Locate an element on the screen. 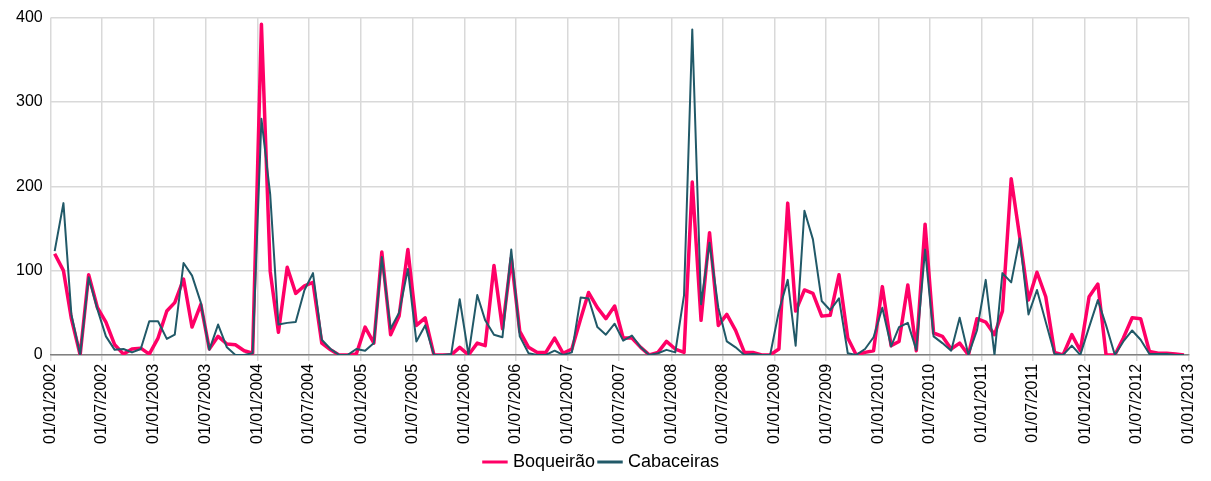  y-tick-label: 100 is located at coordinates (29, 269).